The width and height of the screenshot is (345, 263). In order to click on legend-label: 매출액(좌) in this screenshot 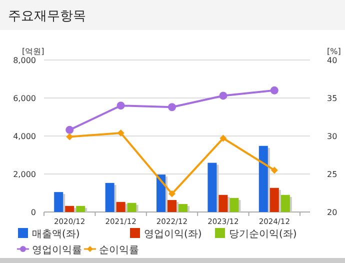, I will do `click(56, 234)`.